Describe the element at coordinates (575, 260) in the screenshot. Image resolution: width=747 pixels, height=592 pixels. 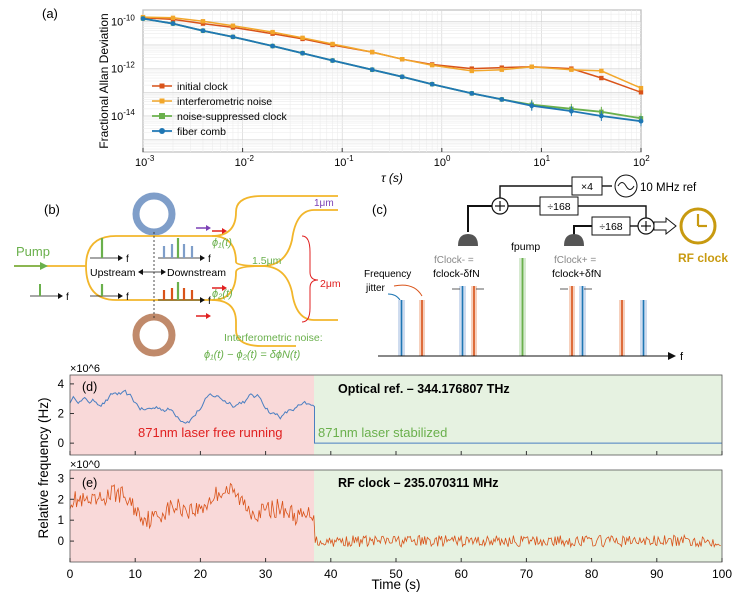
I see `fclock-plus-gray: fClock+ =` at that location.